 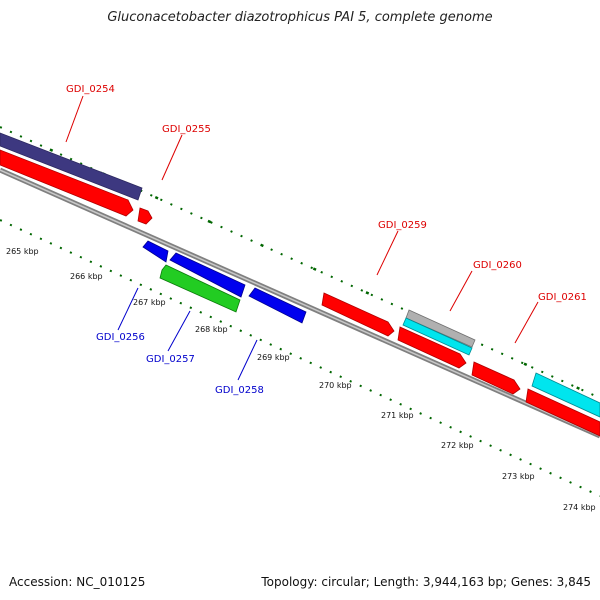 I want to click on accession-text: Accession: NC_010125, so click(x=77, y=582).